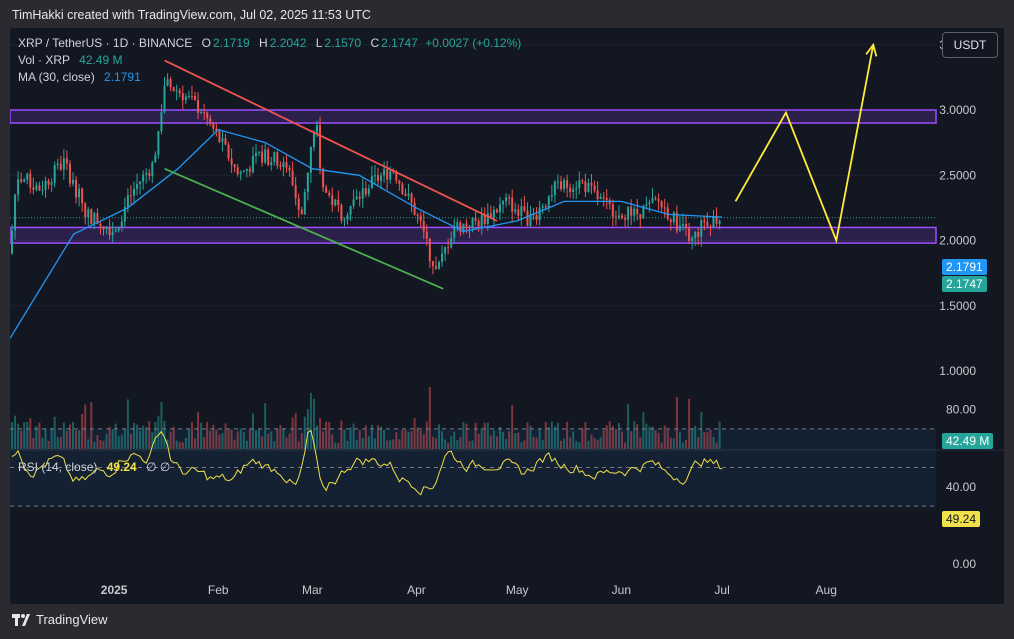 This screenshot has height=639, width=1014. Describe the element at coordinates (965, 564) in the screenshot. I see `rsi-axis-label: 0.00` at that location.